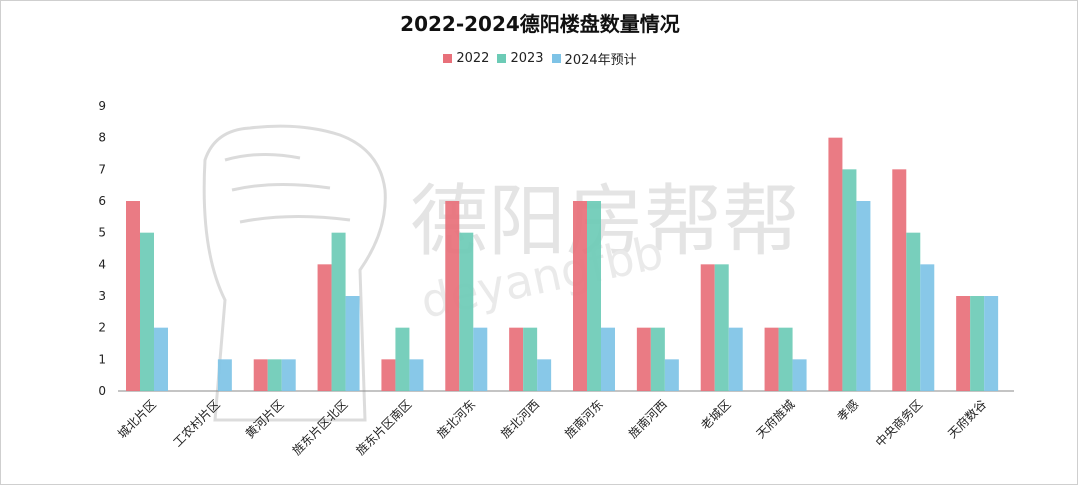 The image size is (1080, 487). Describe the element at coordinates (102, 264) in the screenshot. I see `y-tick-label: 4` at that location.